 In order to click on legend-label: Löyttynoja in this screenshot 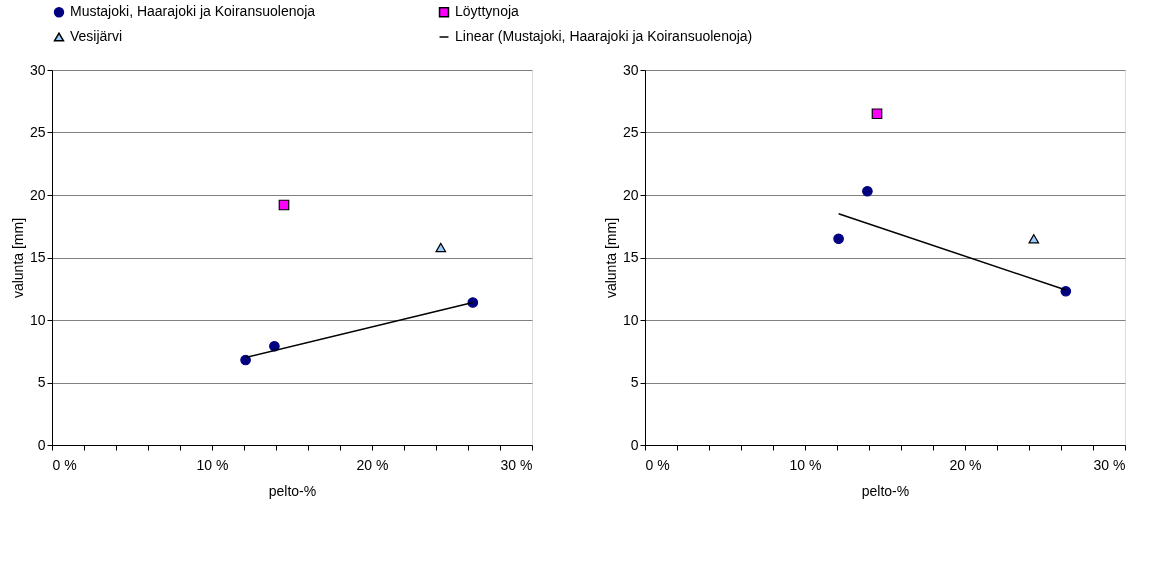, I will do `click(487, 11)`.